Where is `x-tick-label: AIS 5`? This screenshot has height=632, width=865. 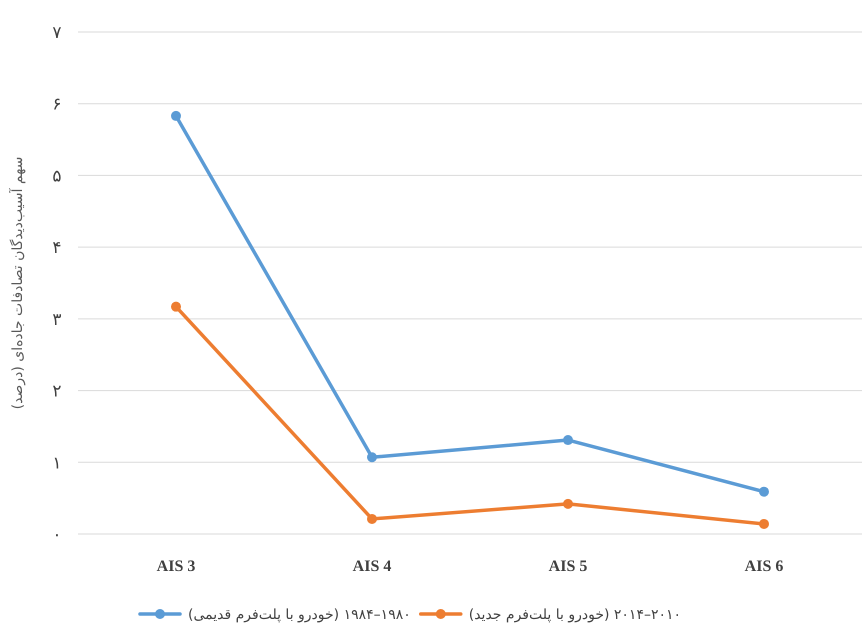 x-tick-label: AIS 5 is located at coordinates (568, 566).